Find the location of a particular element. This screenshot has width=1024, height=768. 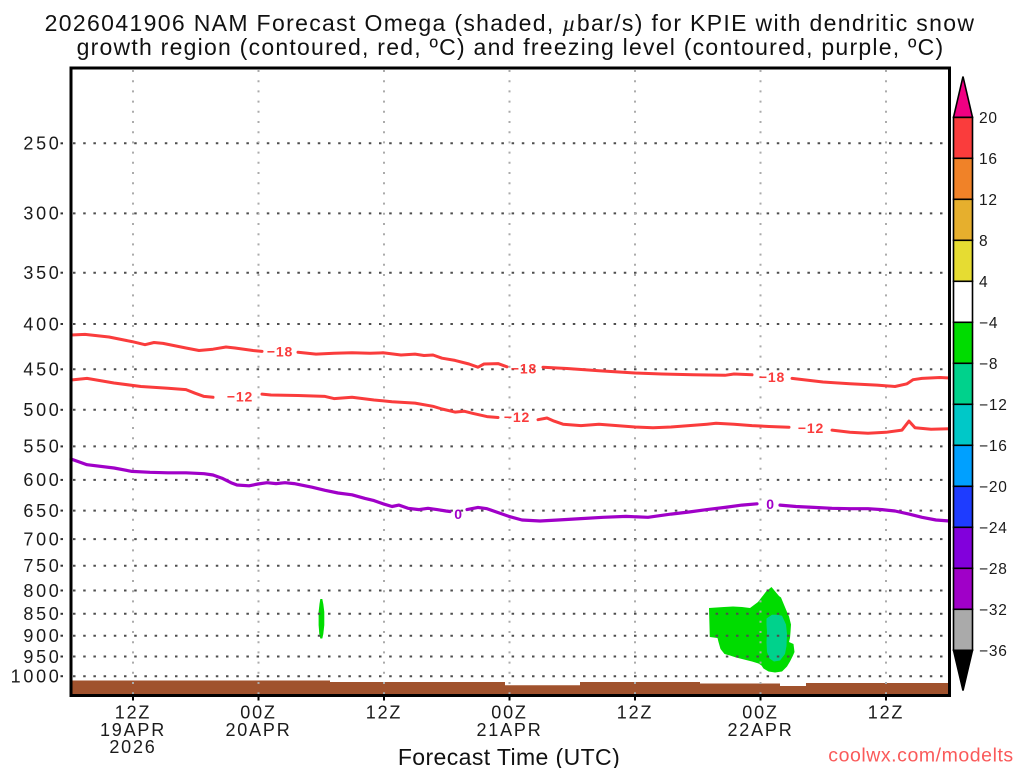

svg-text: 950 is located at coordinates (42, 657).